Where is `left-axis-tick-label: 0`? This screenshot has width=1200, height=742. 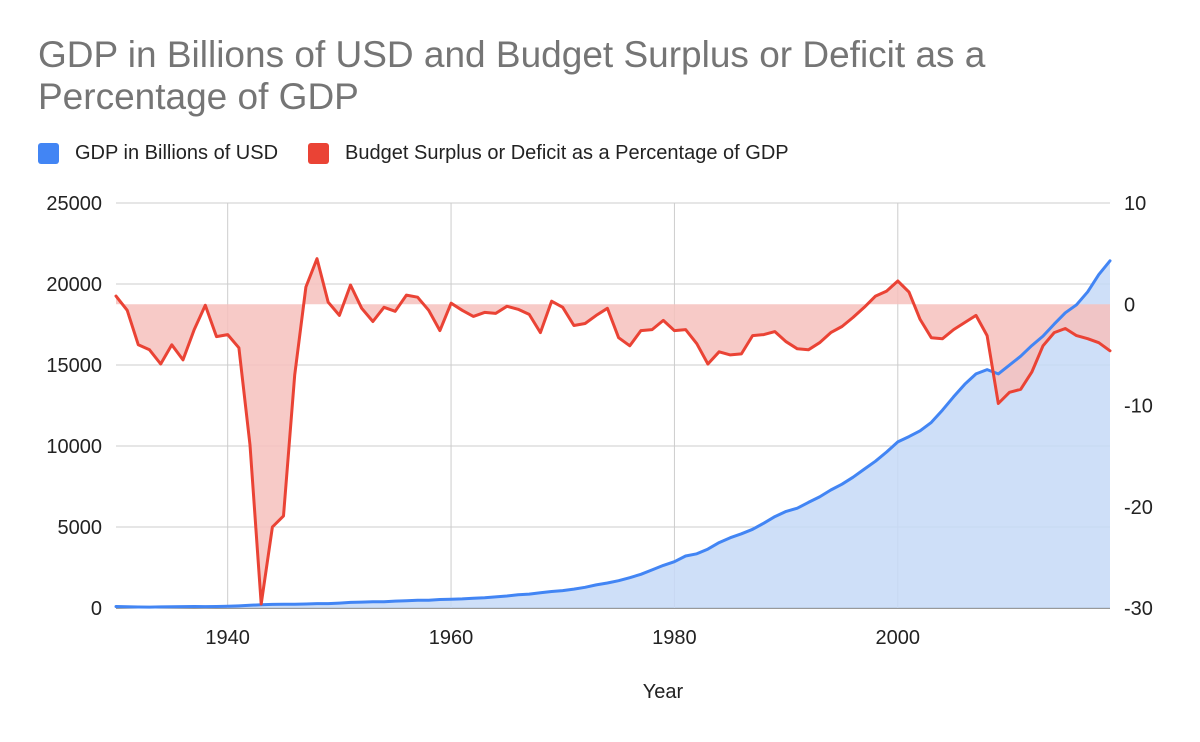 left-axis-tick-label: 0 is located at coordinates (96, 609).